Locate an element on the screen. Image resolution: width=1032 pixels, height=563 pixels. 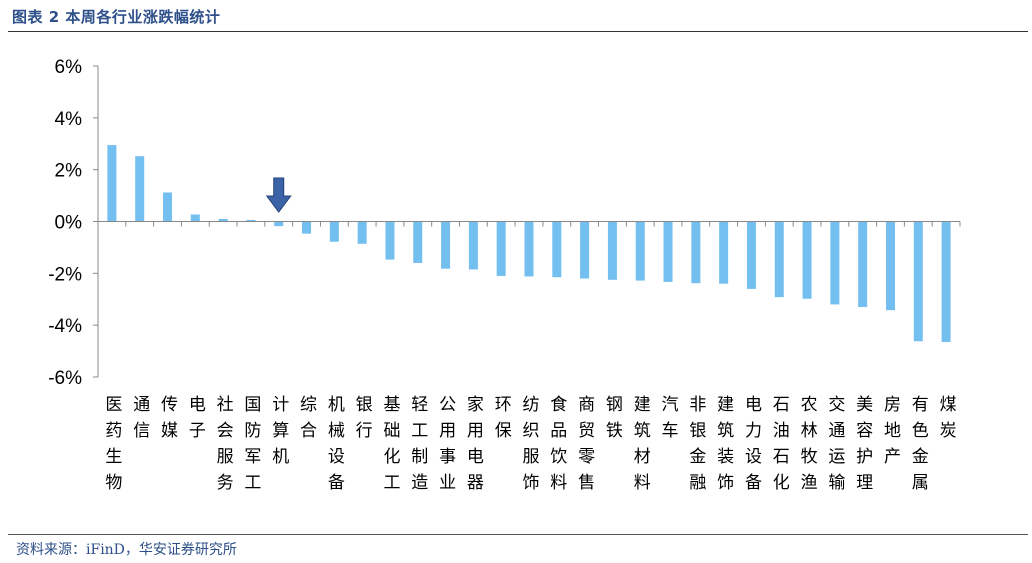
source-note: 资料来源：iFinD，华安证券研究所 is located at coordinates (126, 550).